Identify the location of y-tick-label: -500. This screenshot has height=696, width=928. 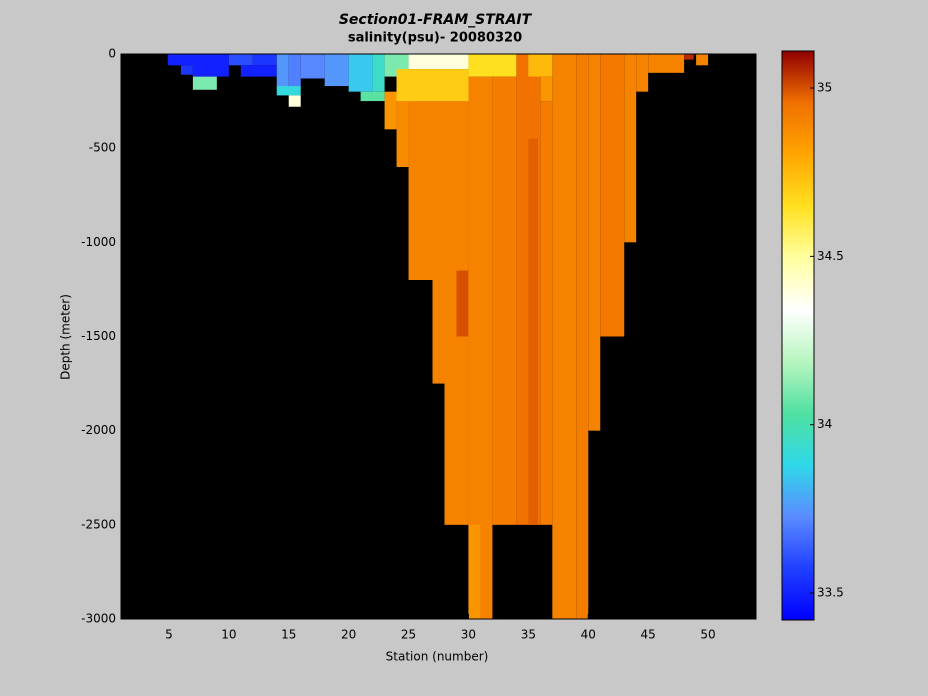
(102, 148).